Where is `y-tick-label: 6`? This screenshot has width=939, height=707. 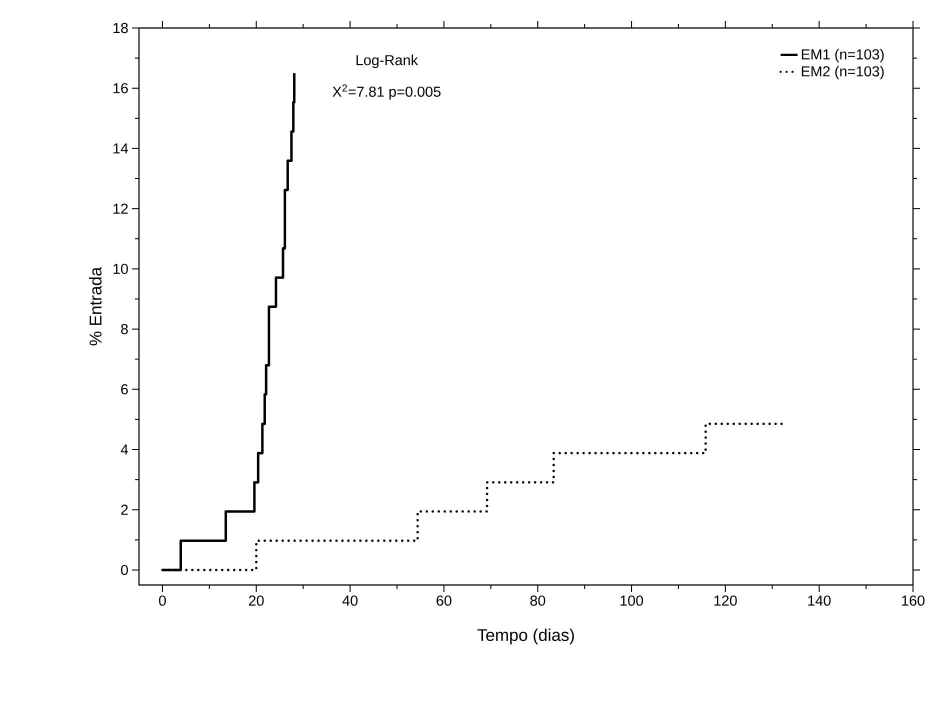 y-tick-label: 6 is located at coordinates (124, 389).